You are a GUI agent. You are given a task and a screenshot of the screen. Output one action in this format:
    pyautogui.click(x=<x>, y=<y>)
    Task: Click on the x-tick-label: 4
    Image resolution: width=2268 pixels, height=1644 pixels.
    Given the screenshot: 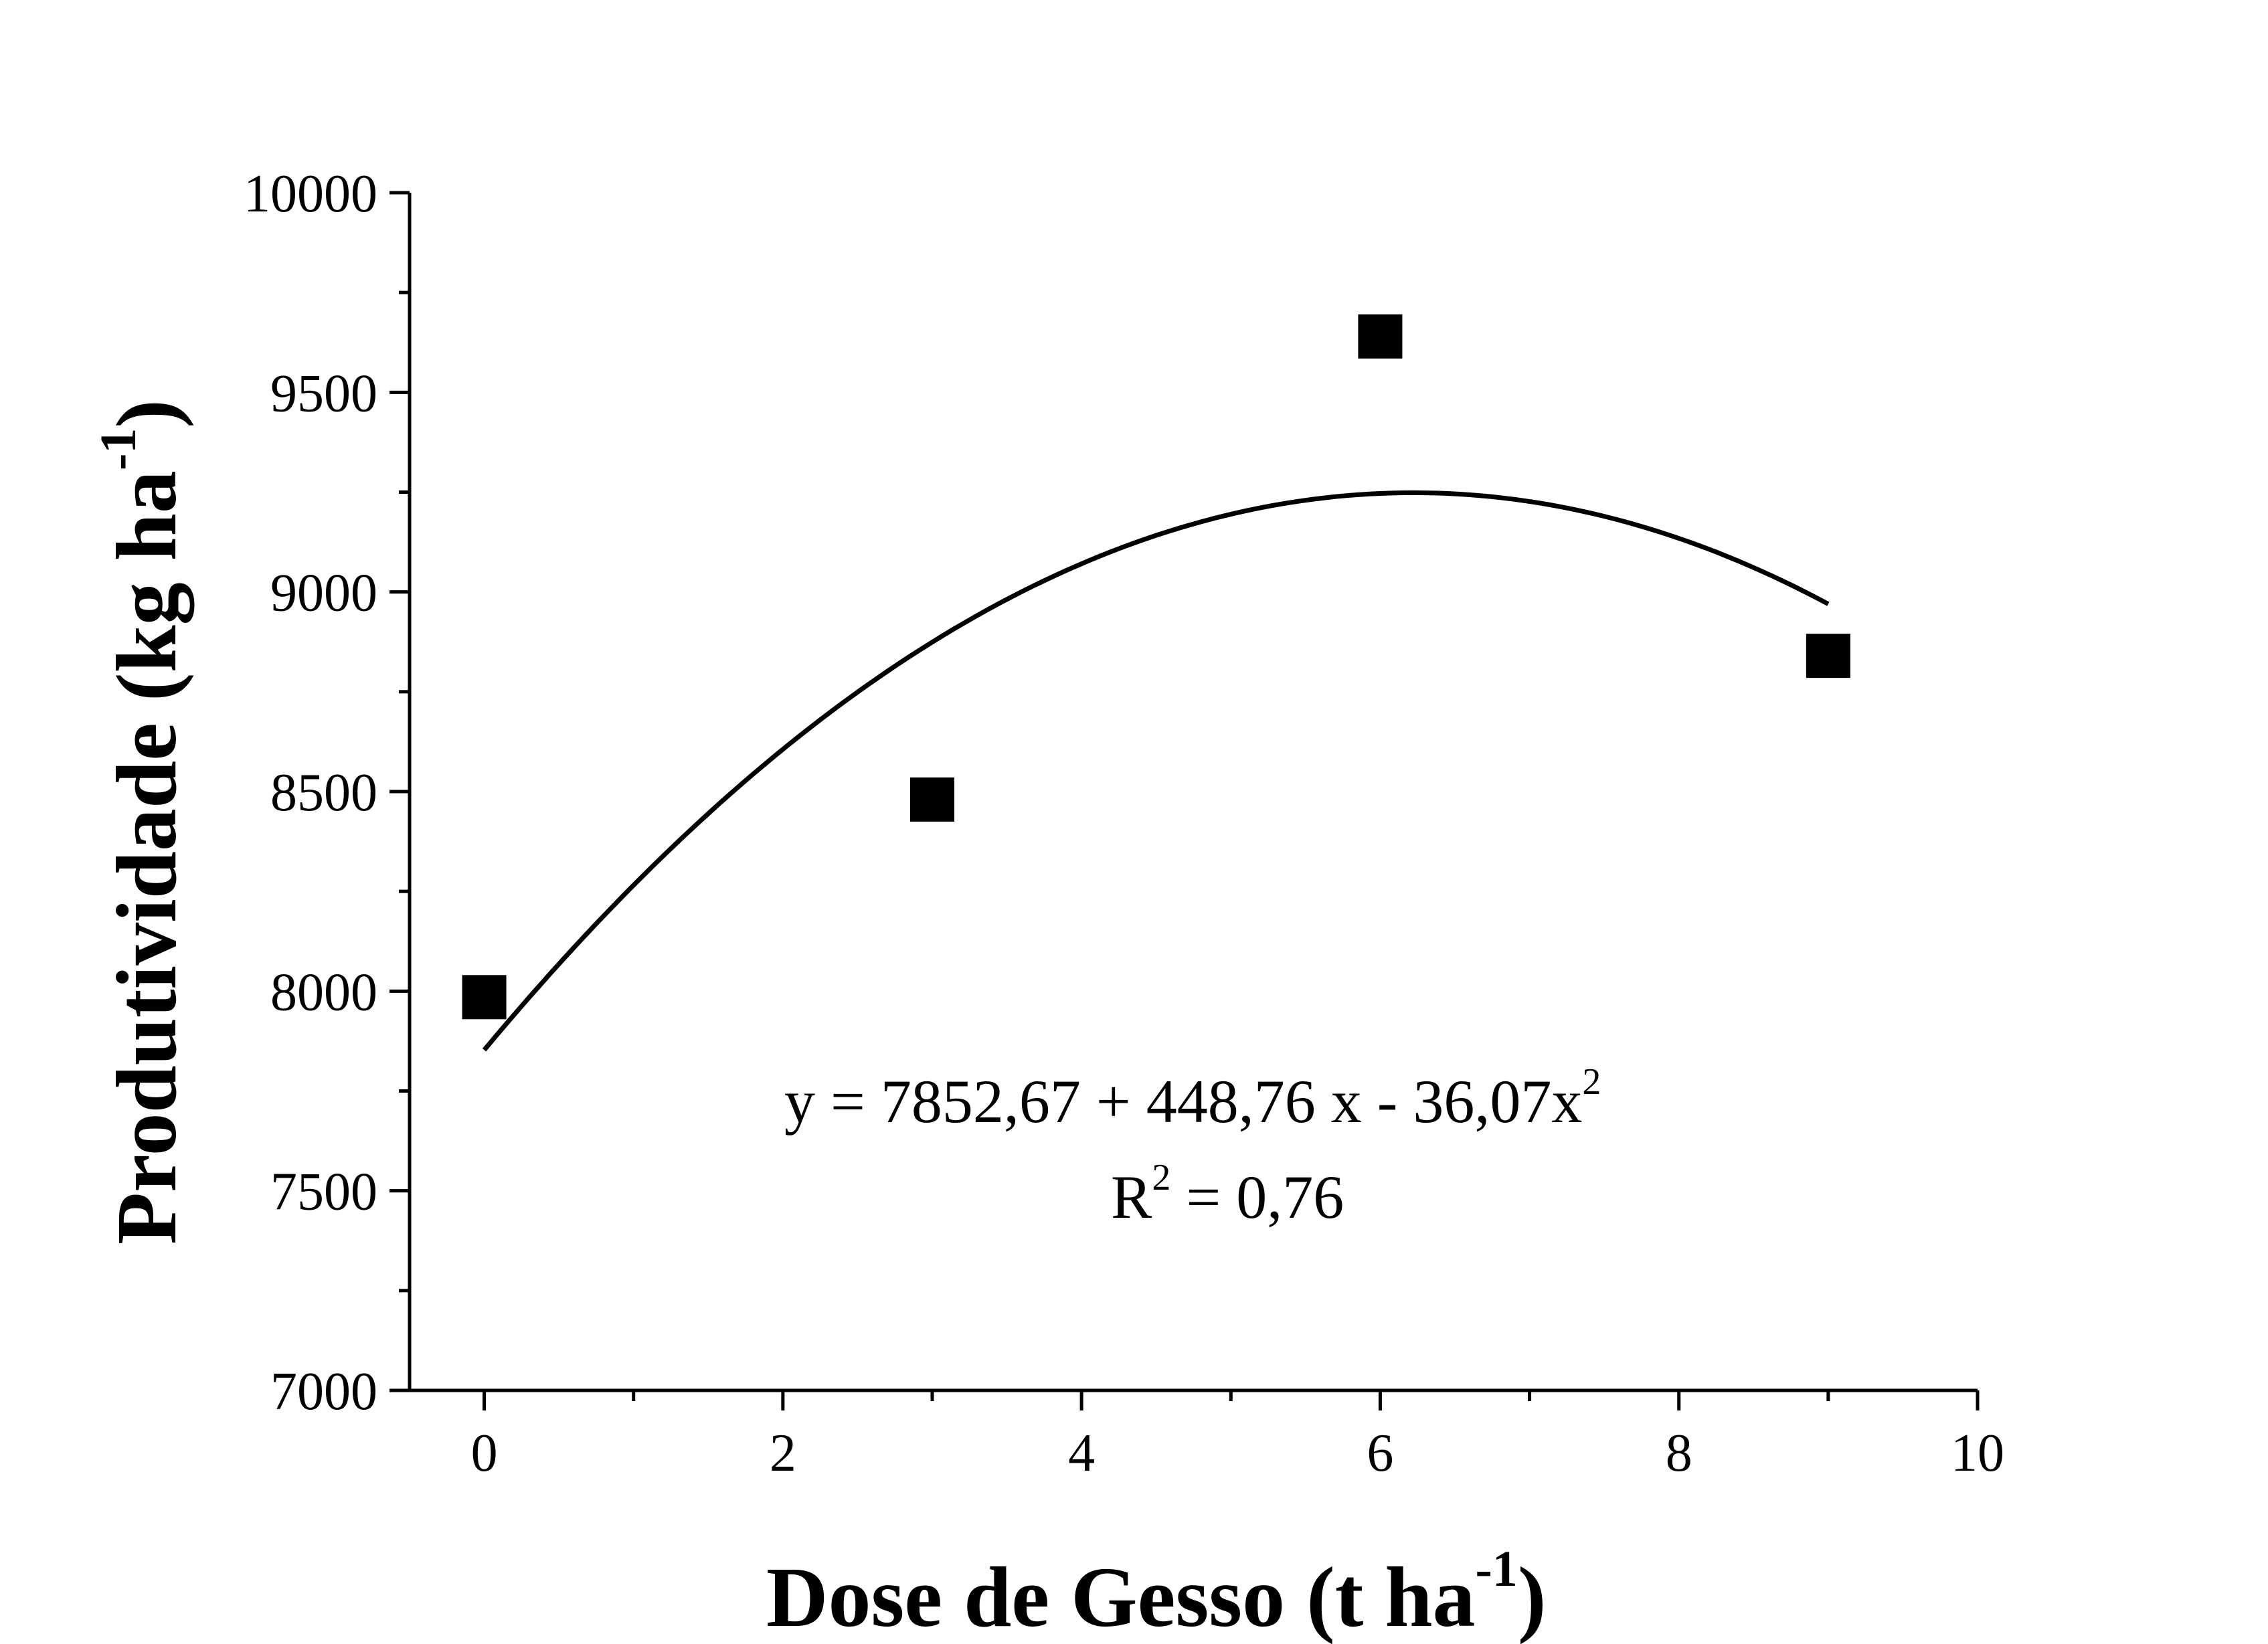 What is the action you would take?
    pyautogui.click(x=1081, y=1453)
    